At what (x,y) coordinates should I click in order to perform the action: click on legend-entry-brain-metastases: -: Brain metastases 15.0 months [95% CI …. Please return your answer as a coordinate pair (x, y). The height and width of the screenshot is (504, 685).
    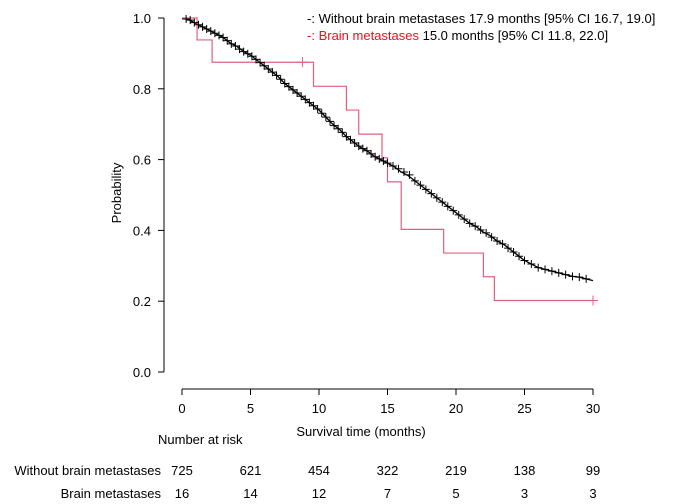
    Looking at the image, I should click on (457, 35).